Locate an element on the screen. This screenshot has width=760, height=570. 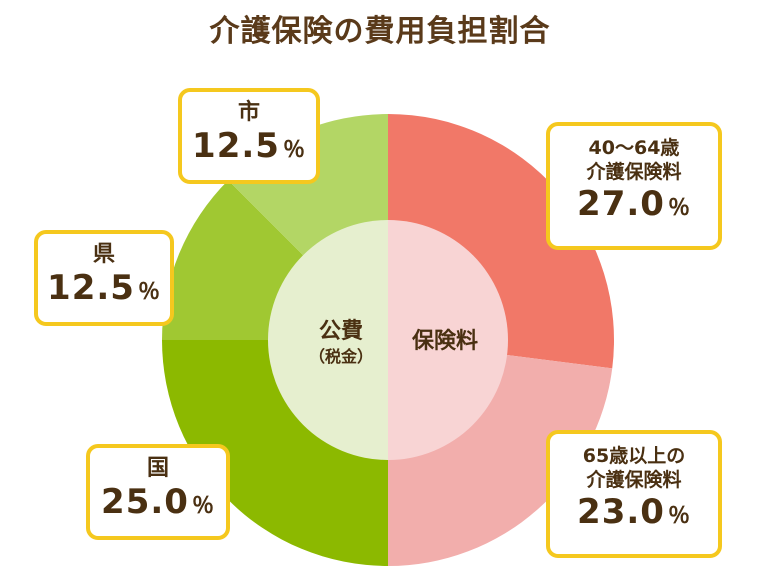
center-label-insurance: 保険料 is located at coordinates (445, 342).